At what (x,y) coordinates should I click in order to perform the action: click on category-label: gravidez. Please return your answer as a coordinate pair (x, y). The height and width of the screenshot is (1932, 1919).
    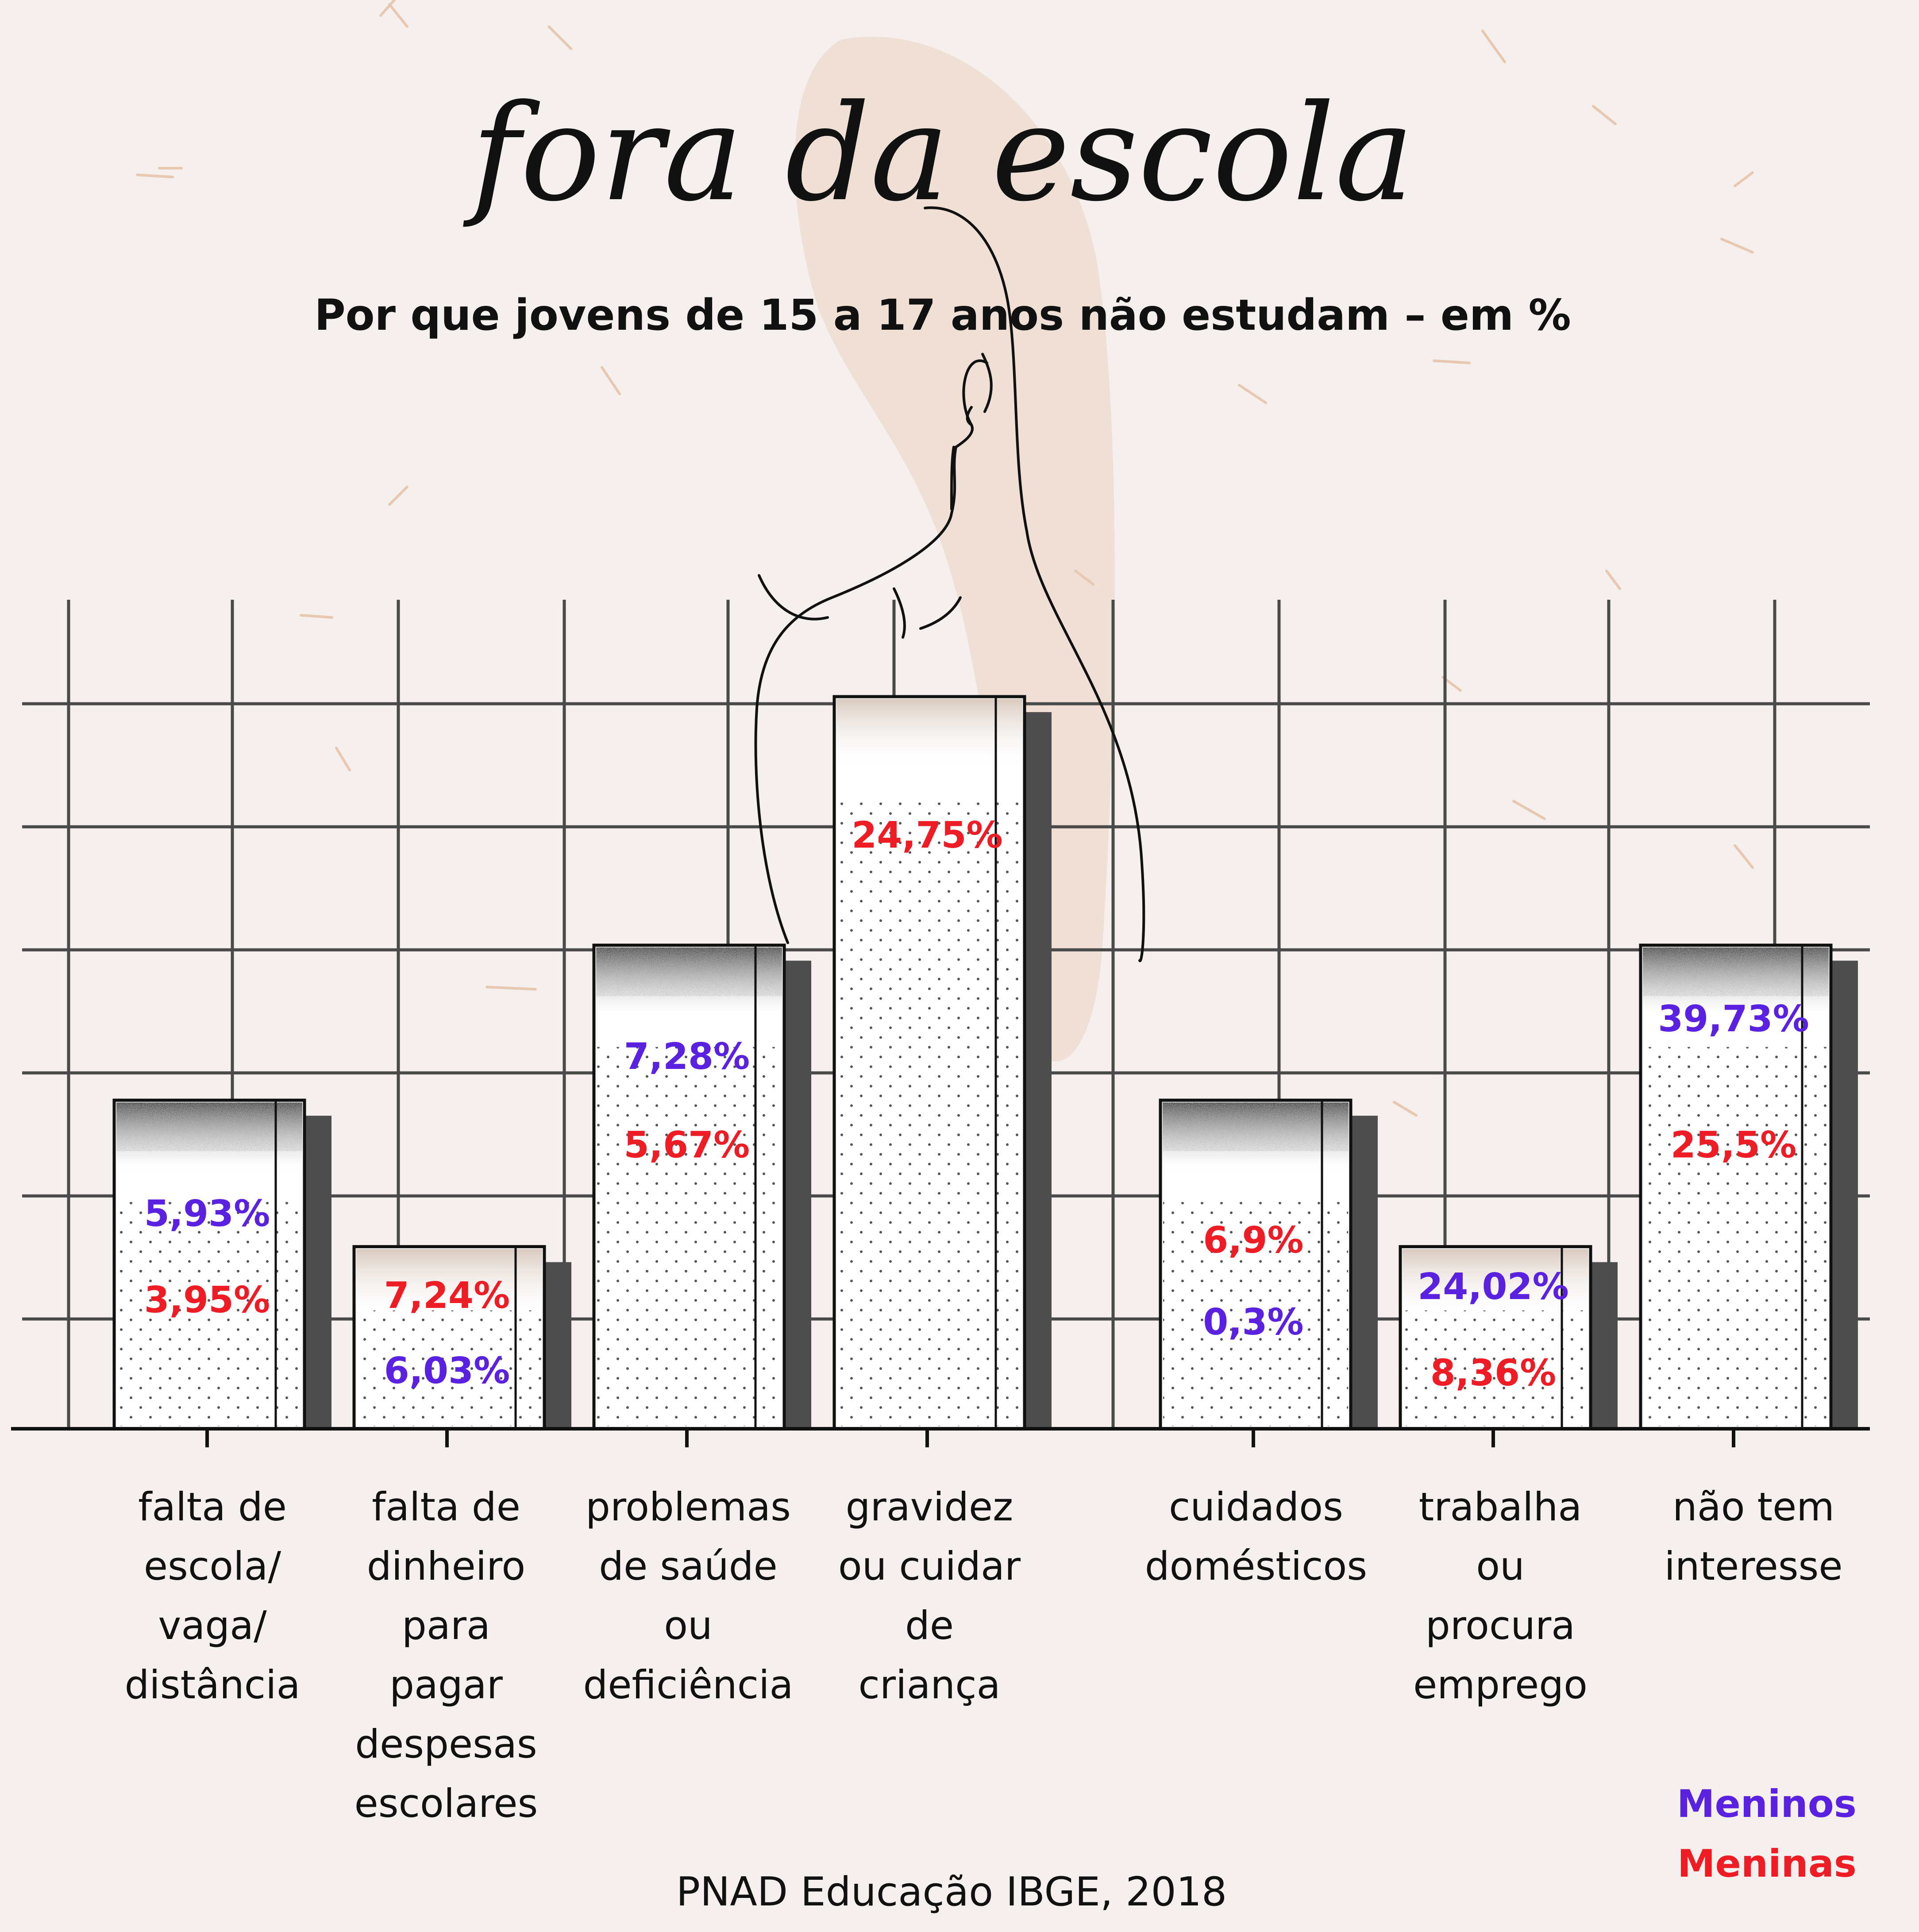
    Looking at the image, I should click on (930, 1507).